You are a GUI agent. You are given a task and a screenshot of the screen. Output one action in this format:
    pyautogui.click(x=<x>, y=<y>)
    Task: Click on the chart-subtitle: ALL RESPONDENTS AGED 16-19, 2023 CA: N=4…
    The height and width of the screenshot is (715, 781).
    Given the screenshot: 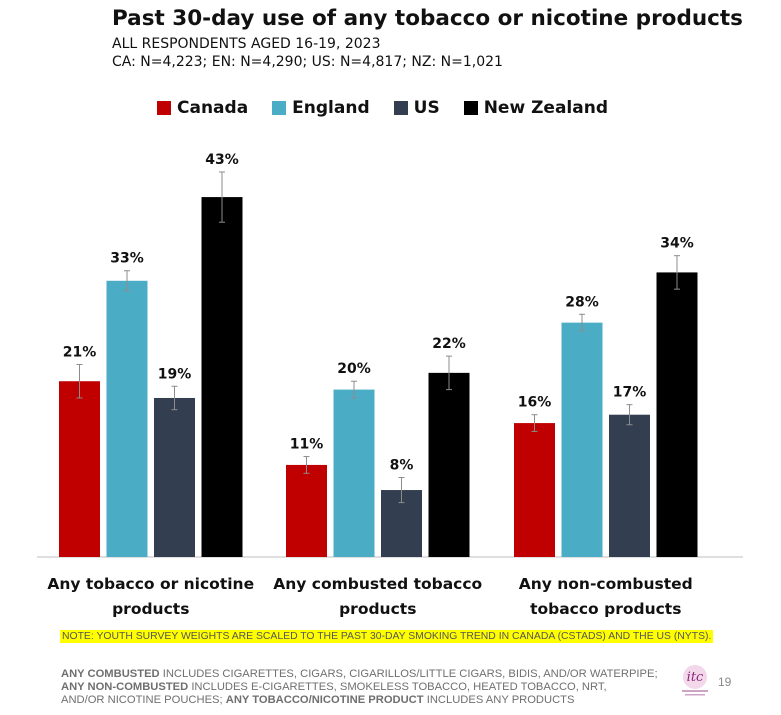 What is the action you would take?
    pyautogui.click(x=307, y=53)
    